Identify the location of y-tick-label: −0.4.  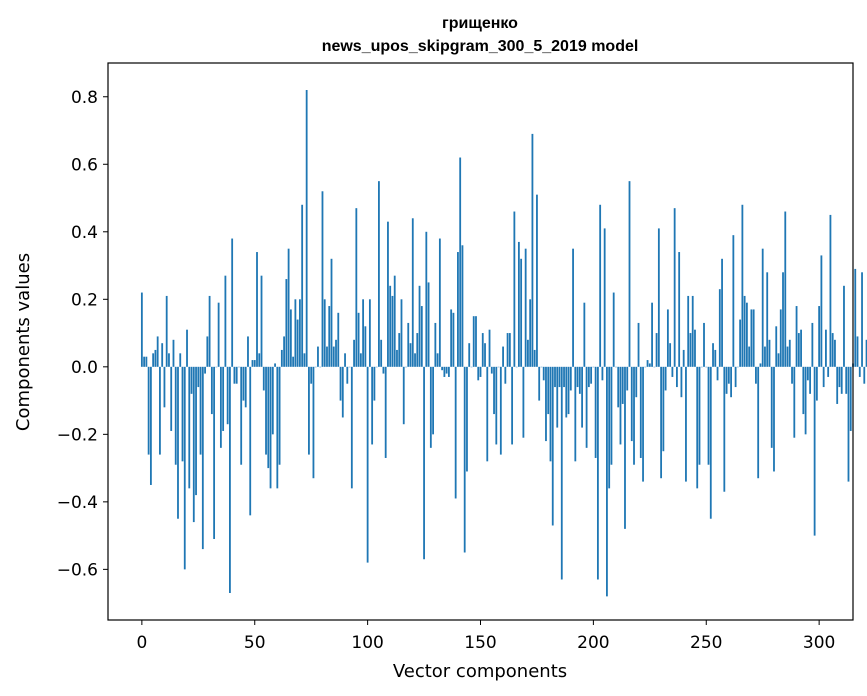
(77, 503).